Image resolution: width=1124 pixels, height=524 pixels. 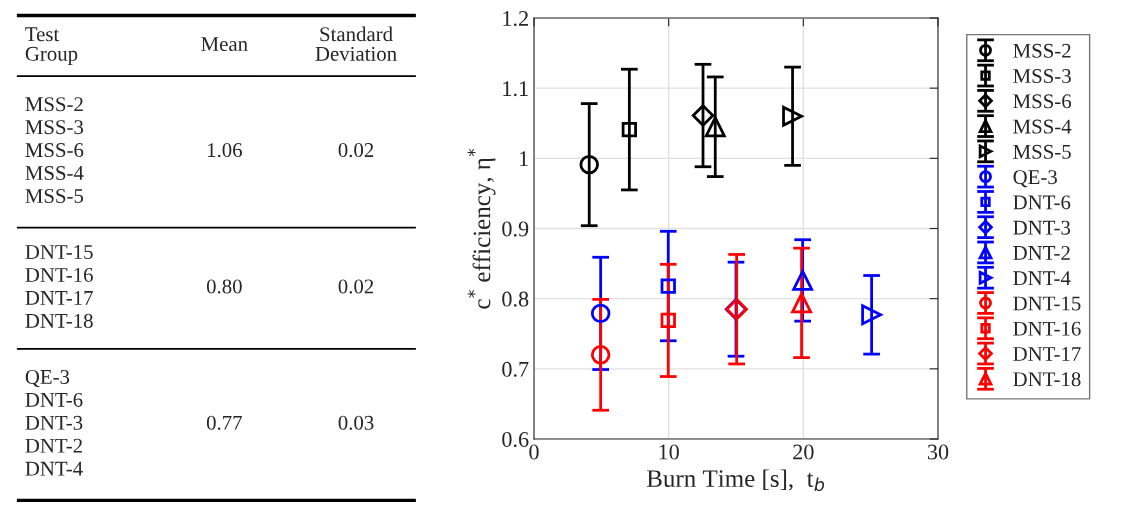 I want to click on category-label: Mean, so click(x=224, y=44).